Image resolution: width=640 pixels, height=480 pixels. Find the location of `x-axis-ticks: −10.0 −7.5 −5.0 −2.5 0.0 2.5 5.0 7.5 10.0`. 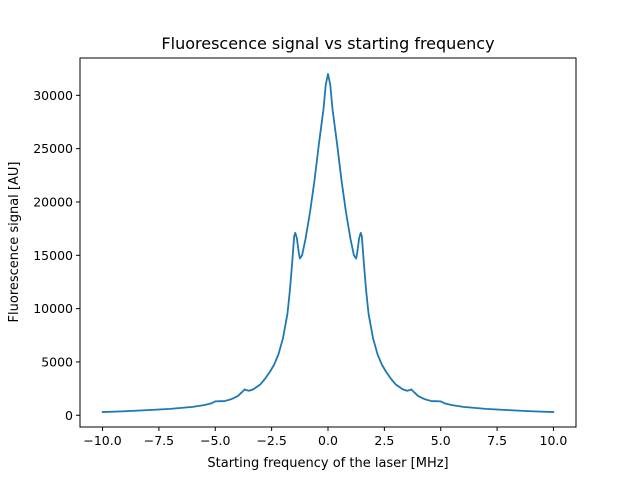

x-axis-ticks: −10.0 −7.5 −5.0 −2.5 0.0 2.5 5.0 7.5 10.0 is located at coordinates (325, 437).